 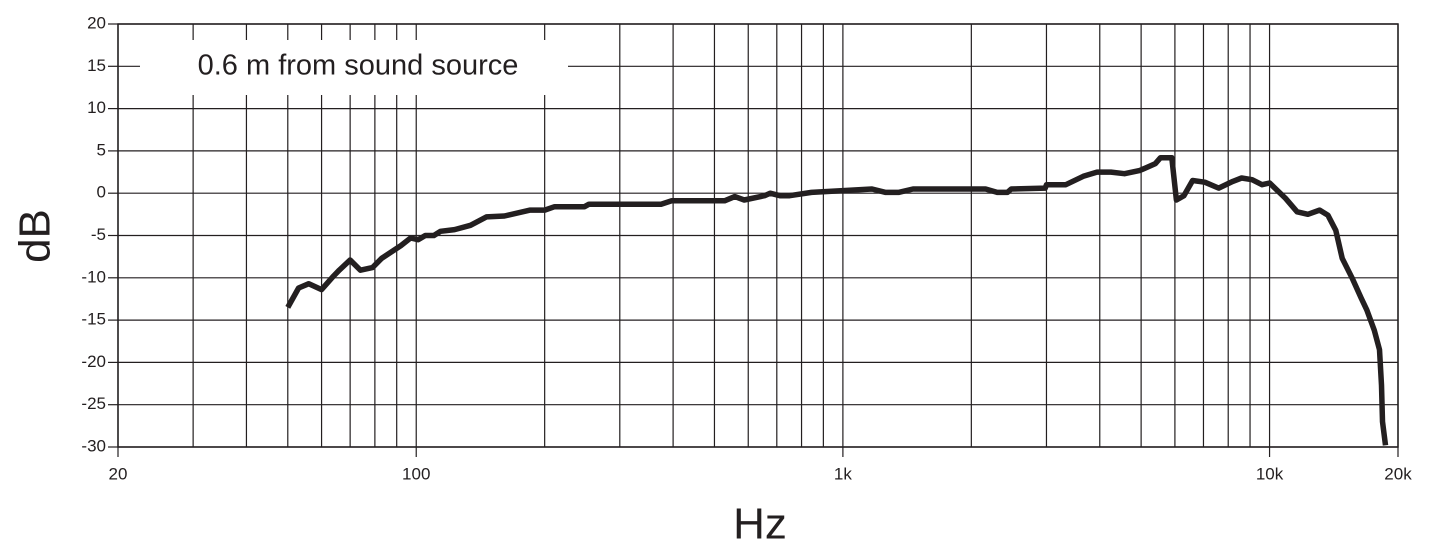 I want to click on y-tick-label: 5, so click(x=101, y=149).